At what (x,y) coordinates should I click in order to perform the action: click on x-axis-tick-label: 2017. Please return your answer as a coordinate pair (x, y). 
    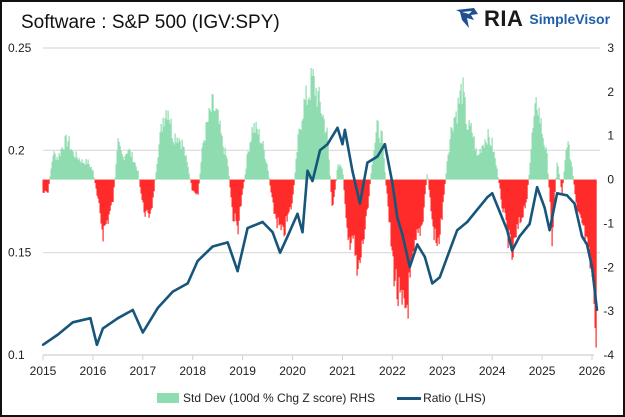
    Looking at the image, I should click on (142, 371).